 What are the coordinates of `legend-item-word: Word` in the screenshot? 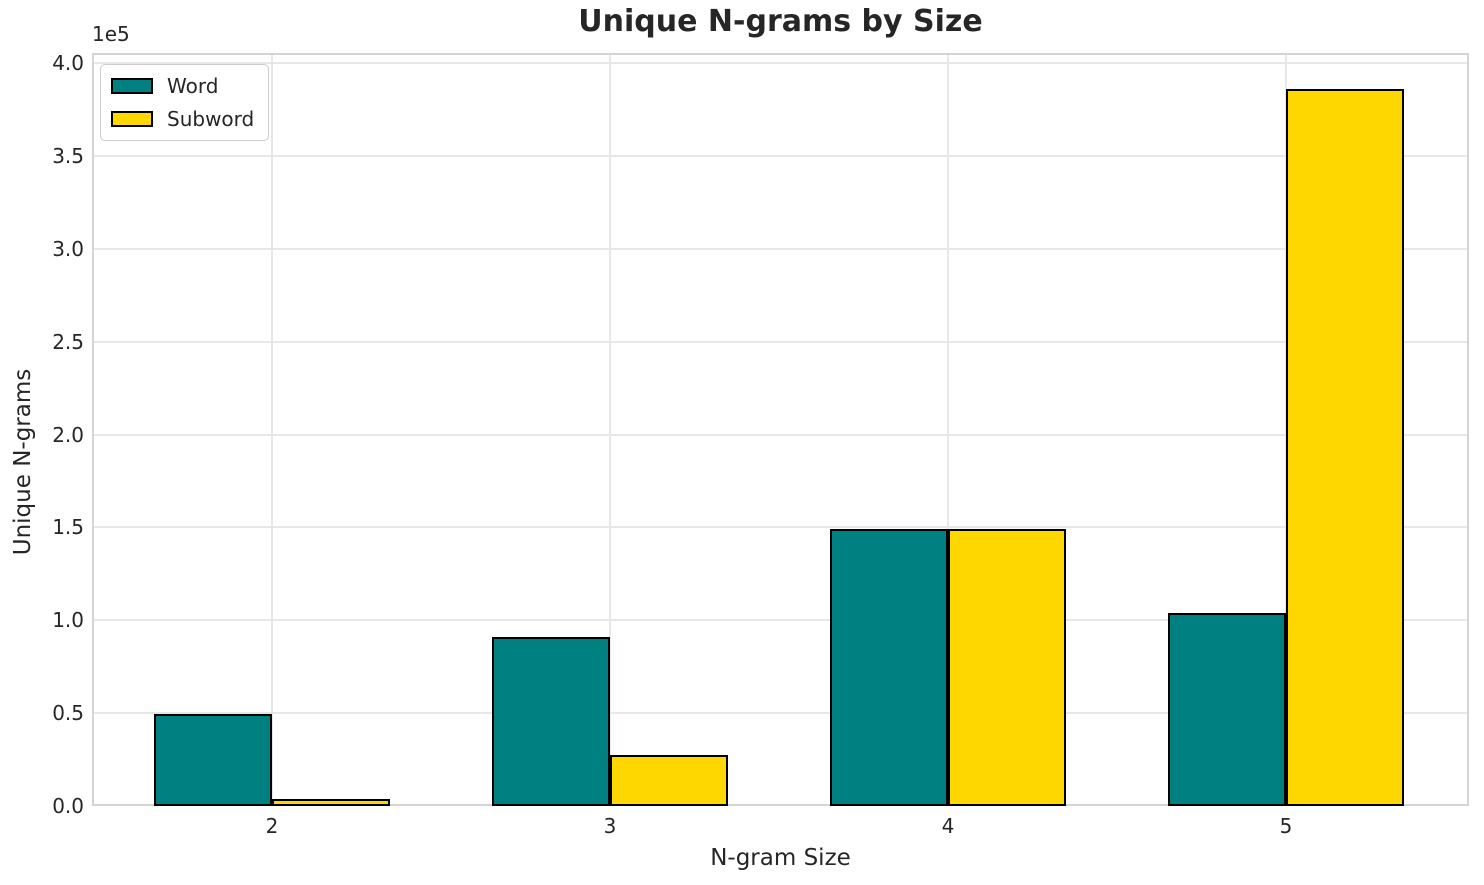 It's located at (182, 86).